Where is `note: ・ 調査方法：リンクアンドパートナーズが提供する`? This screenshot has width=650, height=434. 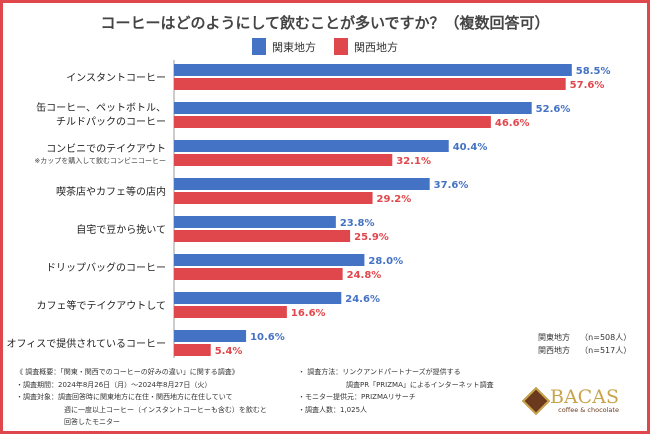
note: ・ 調査方法：リンクアンドパートナーズが提供する is located at coordinates (379, 372).